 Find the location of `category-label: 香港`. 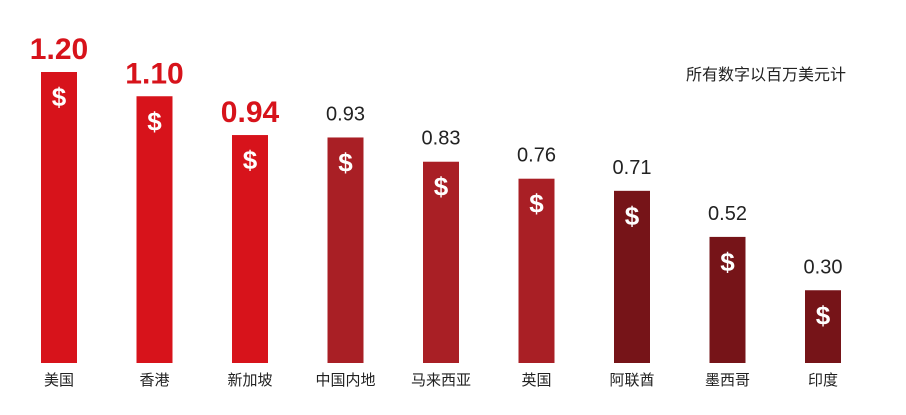

category-label: 香港 is located at coordinates (154, 380).